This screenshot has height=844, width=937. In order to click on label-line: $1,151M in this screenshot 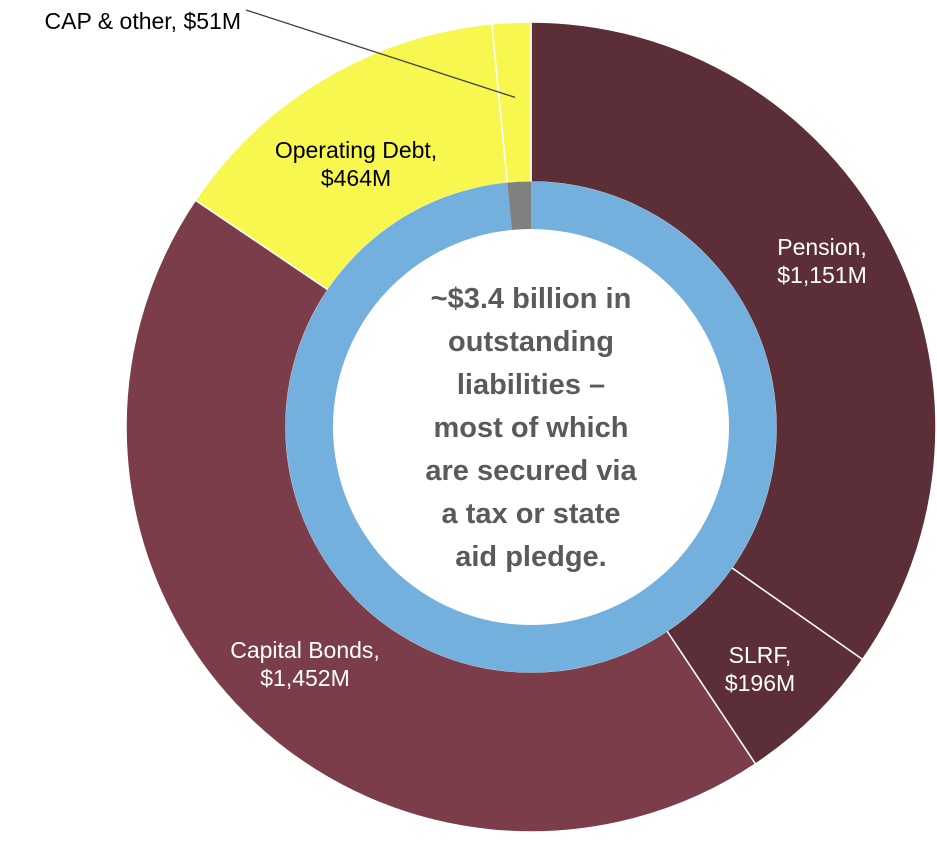, I will do `click(822, 275)`.